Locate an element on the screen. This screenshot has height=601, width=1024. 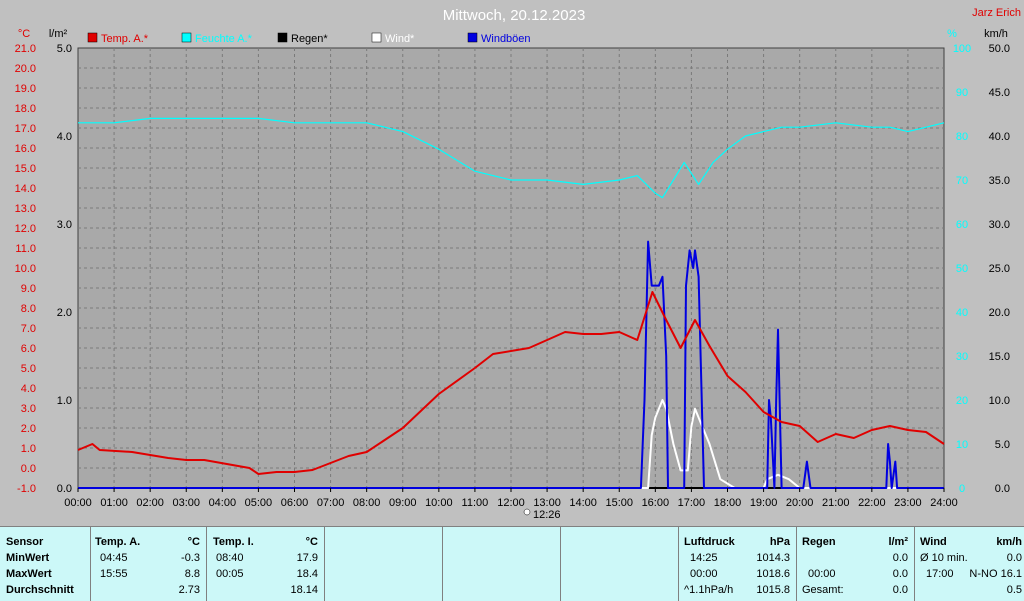
rain-tick-label: 1.0 is located at coordinates (64, 401).